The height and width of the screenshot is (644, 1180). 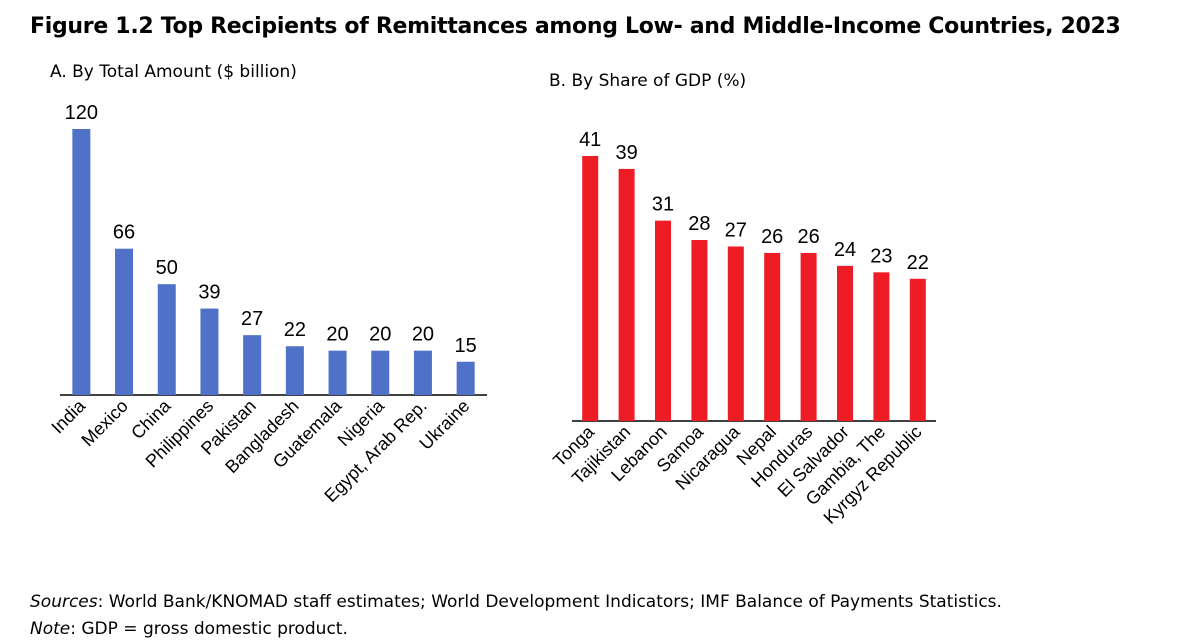 What do you see at coordinates (167, 268) in the screenshot?
I see `data-label: 50` at bounding box center [167, 268].